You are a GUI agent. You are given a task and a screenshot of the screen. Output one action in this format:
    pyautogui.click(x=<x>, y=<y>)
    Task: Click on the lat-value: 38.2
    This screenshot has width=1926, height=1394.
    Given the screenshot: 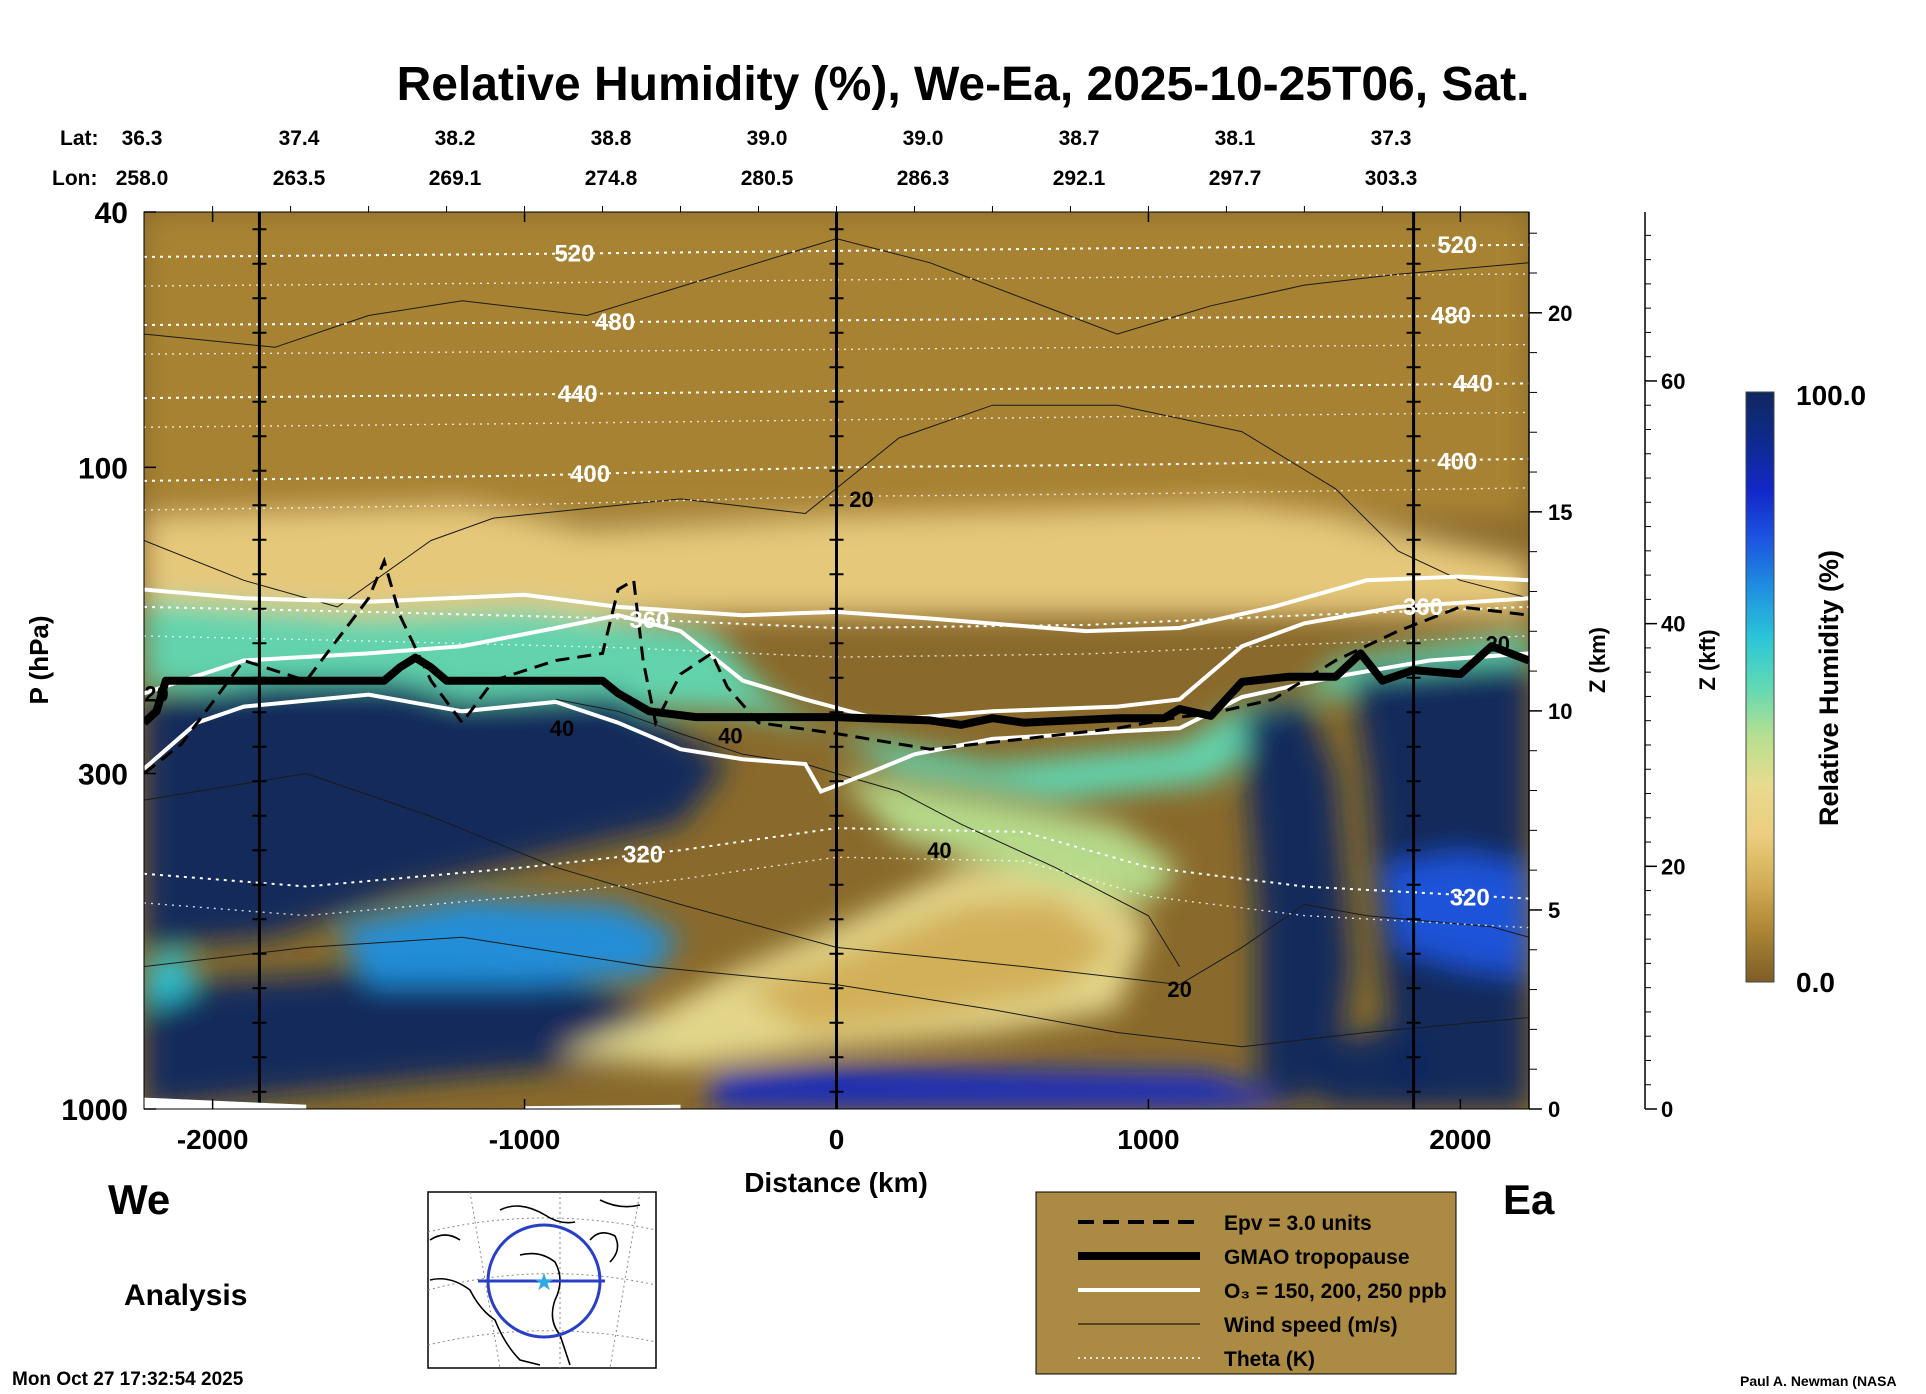 What is the action you would take?
    pyautogui.click(x=455, y=138)
    